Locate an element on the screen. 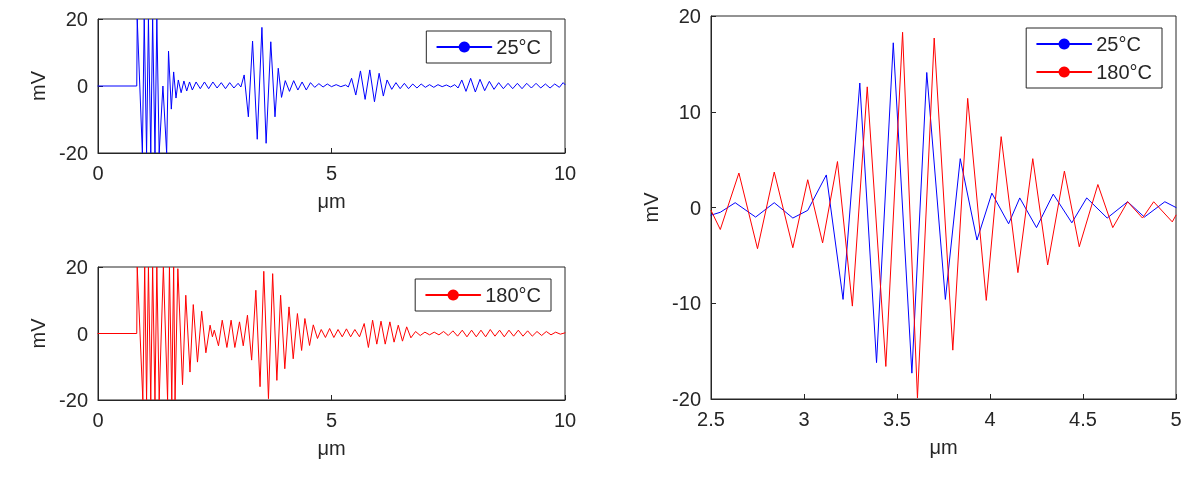 The width and height of the screenshot is (1189, 488). x-tick-label: 3 is located at coordinates (804, 419).